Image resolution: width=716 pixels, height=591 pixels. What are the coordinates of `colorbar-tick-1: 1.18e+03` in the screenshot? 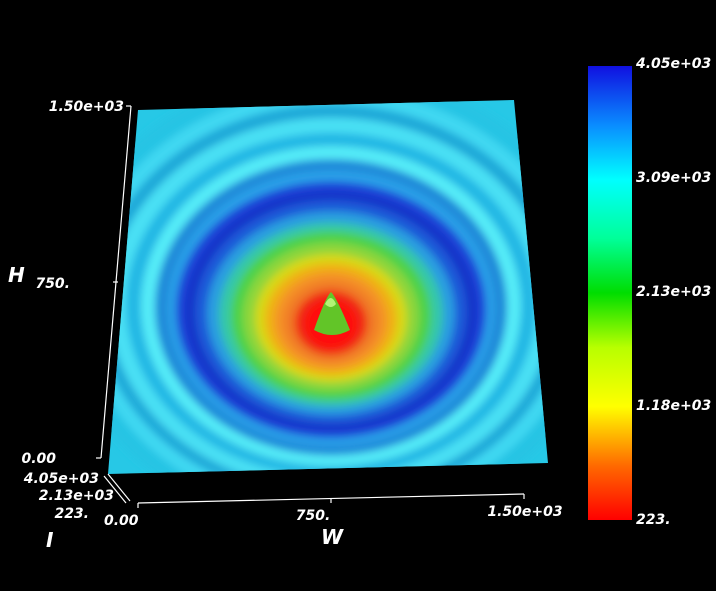 It's located at (673, 406).